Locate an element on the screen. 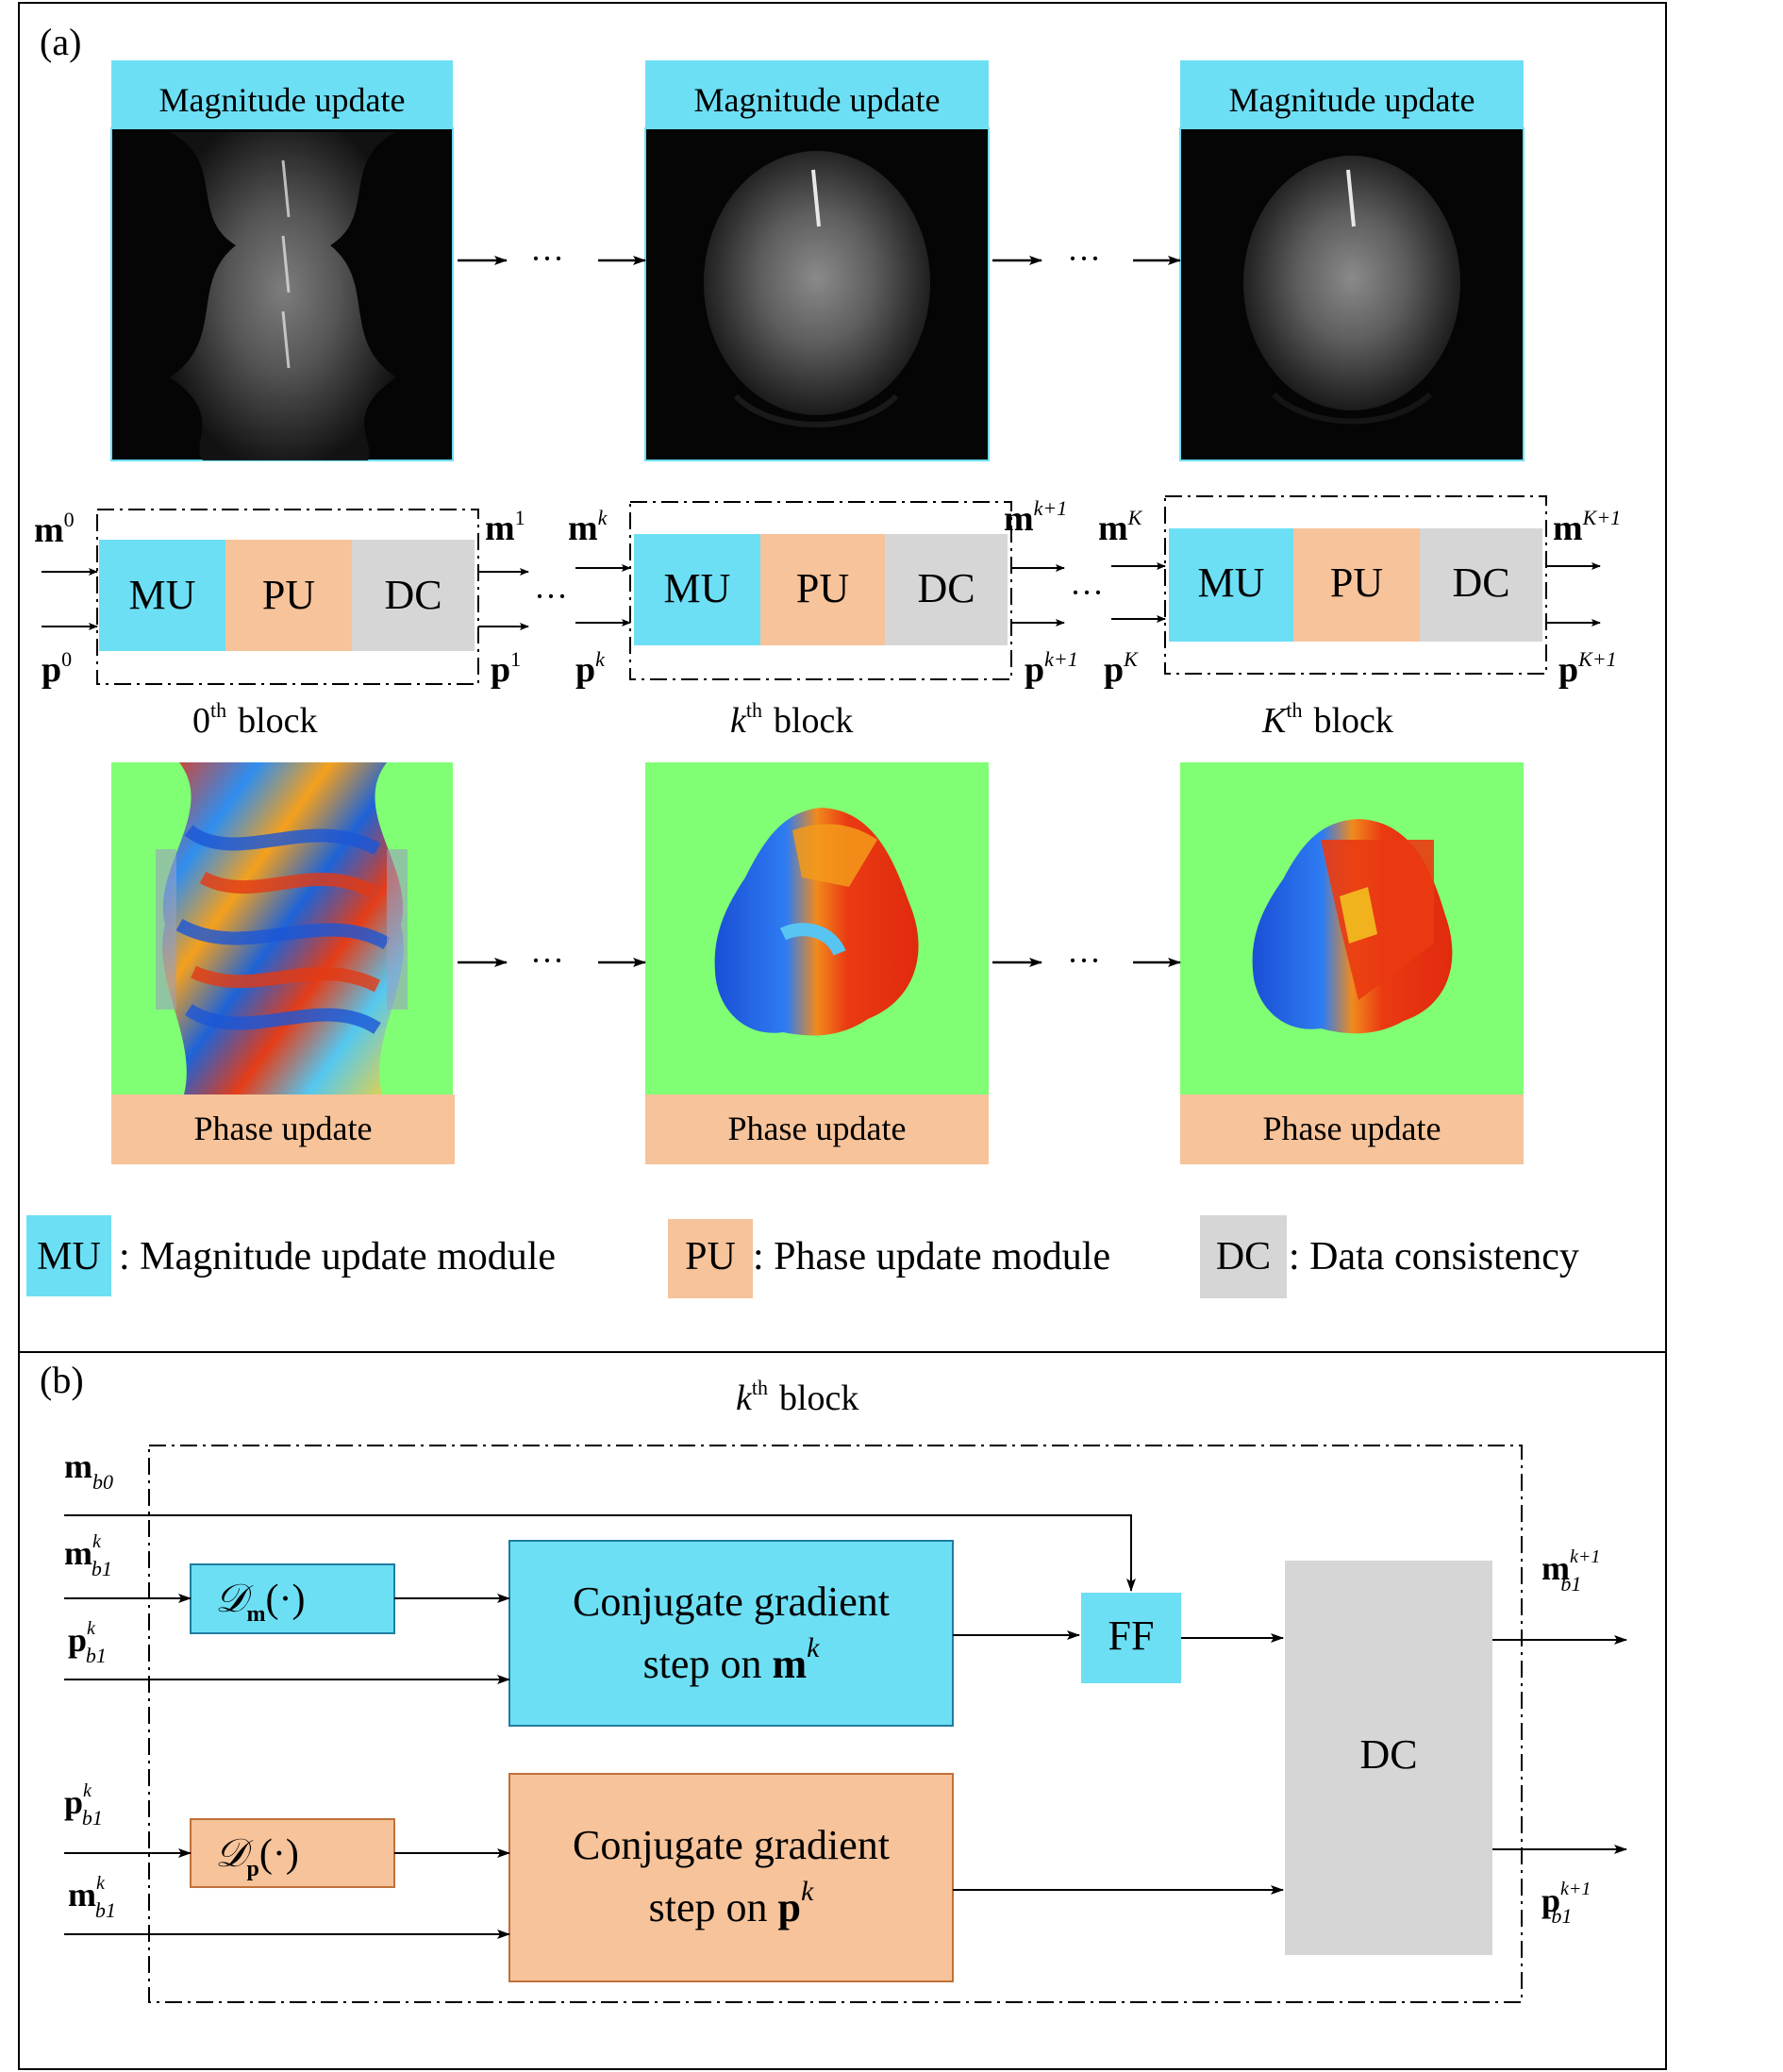 The image size is (1783, 2072). magnitude-title-2: Magnitude update is located at coordinates (818, 100).